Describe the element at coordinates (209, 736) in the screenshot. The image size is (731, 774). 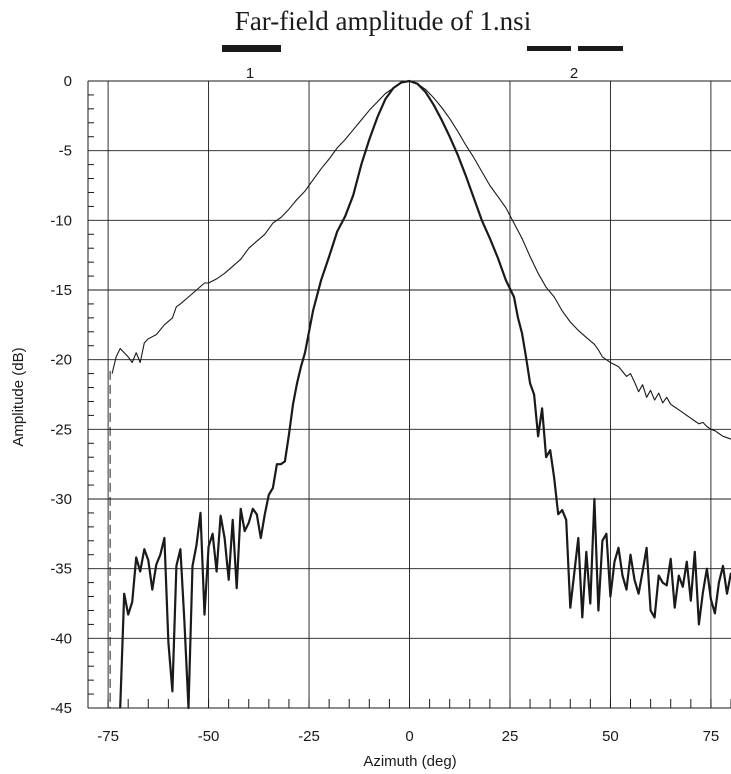
I see `x-tick-label: -50` at that location.